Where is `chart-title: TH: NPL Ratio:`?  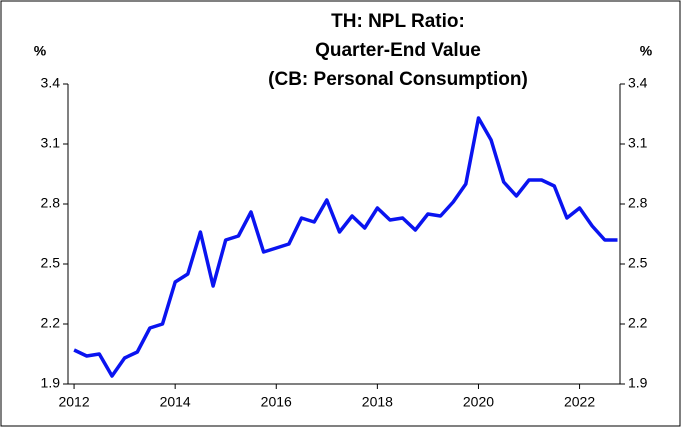
chart-title: TH: NPL Ratio: is located at coordinates (398, 21).